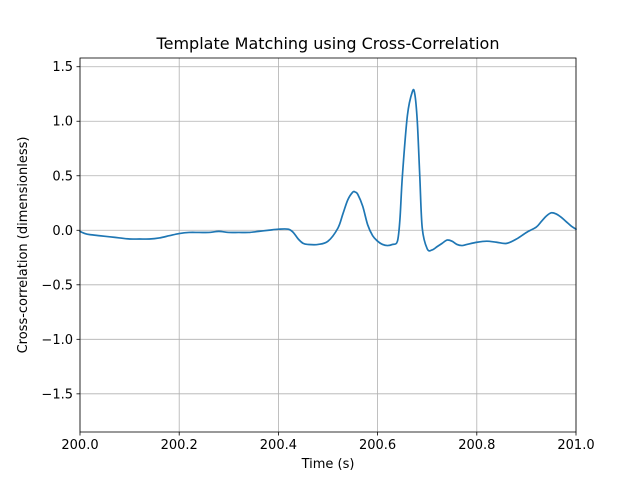 Image resolution: width=640 pixels, height=480 pixels. I want to click on x-tick-label: 200.8, so click(476, 445).